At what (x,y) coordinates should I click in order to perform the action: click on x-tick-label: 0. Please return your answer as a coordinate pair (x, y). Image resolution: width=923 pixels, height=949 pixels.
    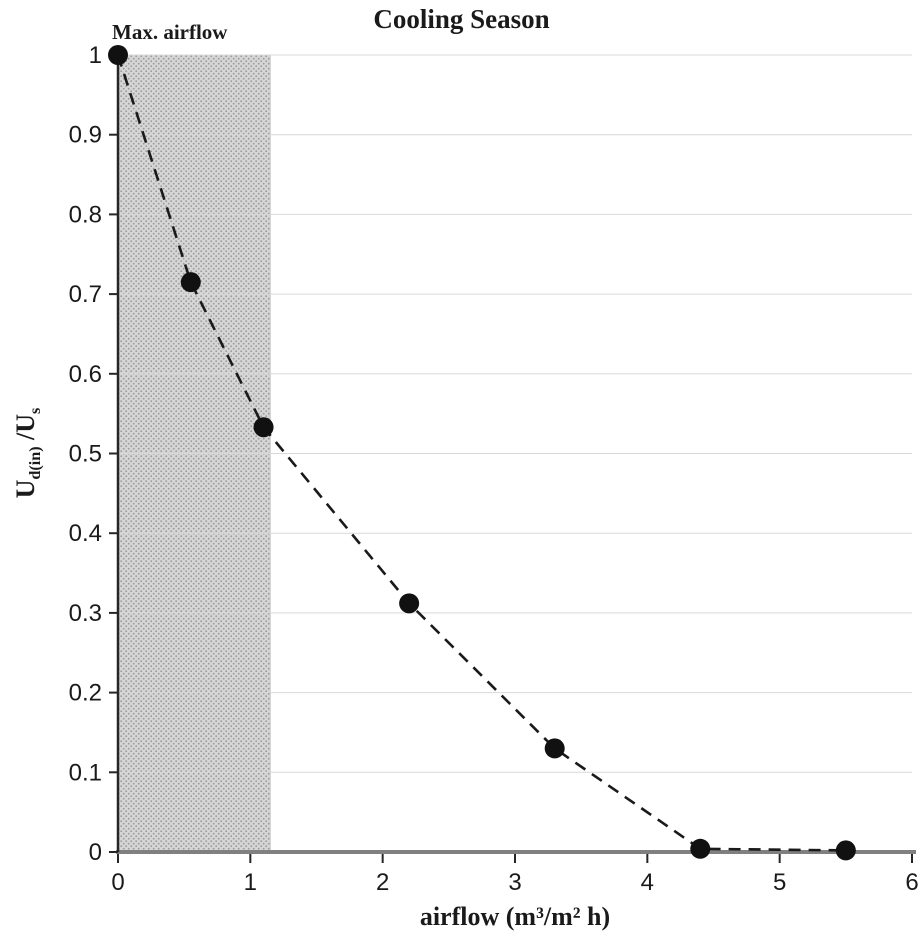
    Looking at the image, I should click on (117, 882).